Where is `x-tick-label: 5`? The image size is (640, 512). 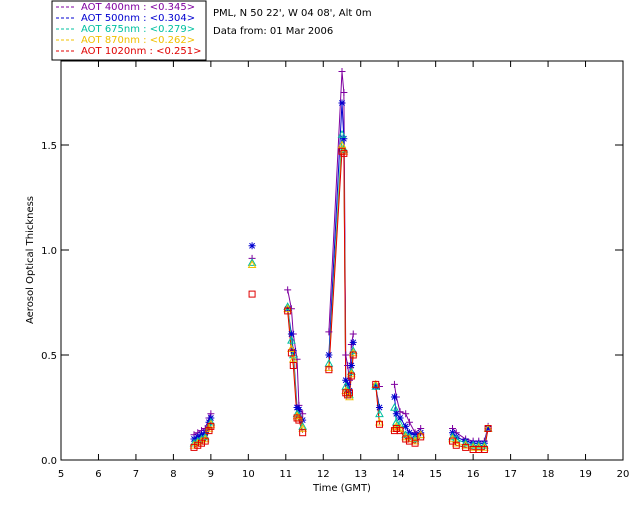 x-tick-label: 5 is located at coordinates (61, 474).